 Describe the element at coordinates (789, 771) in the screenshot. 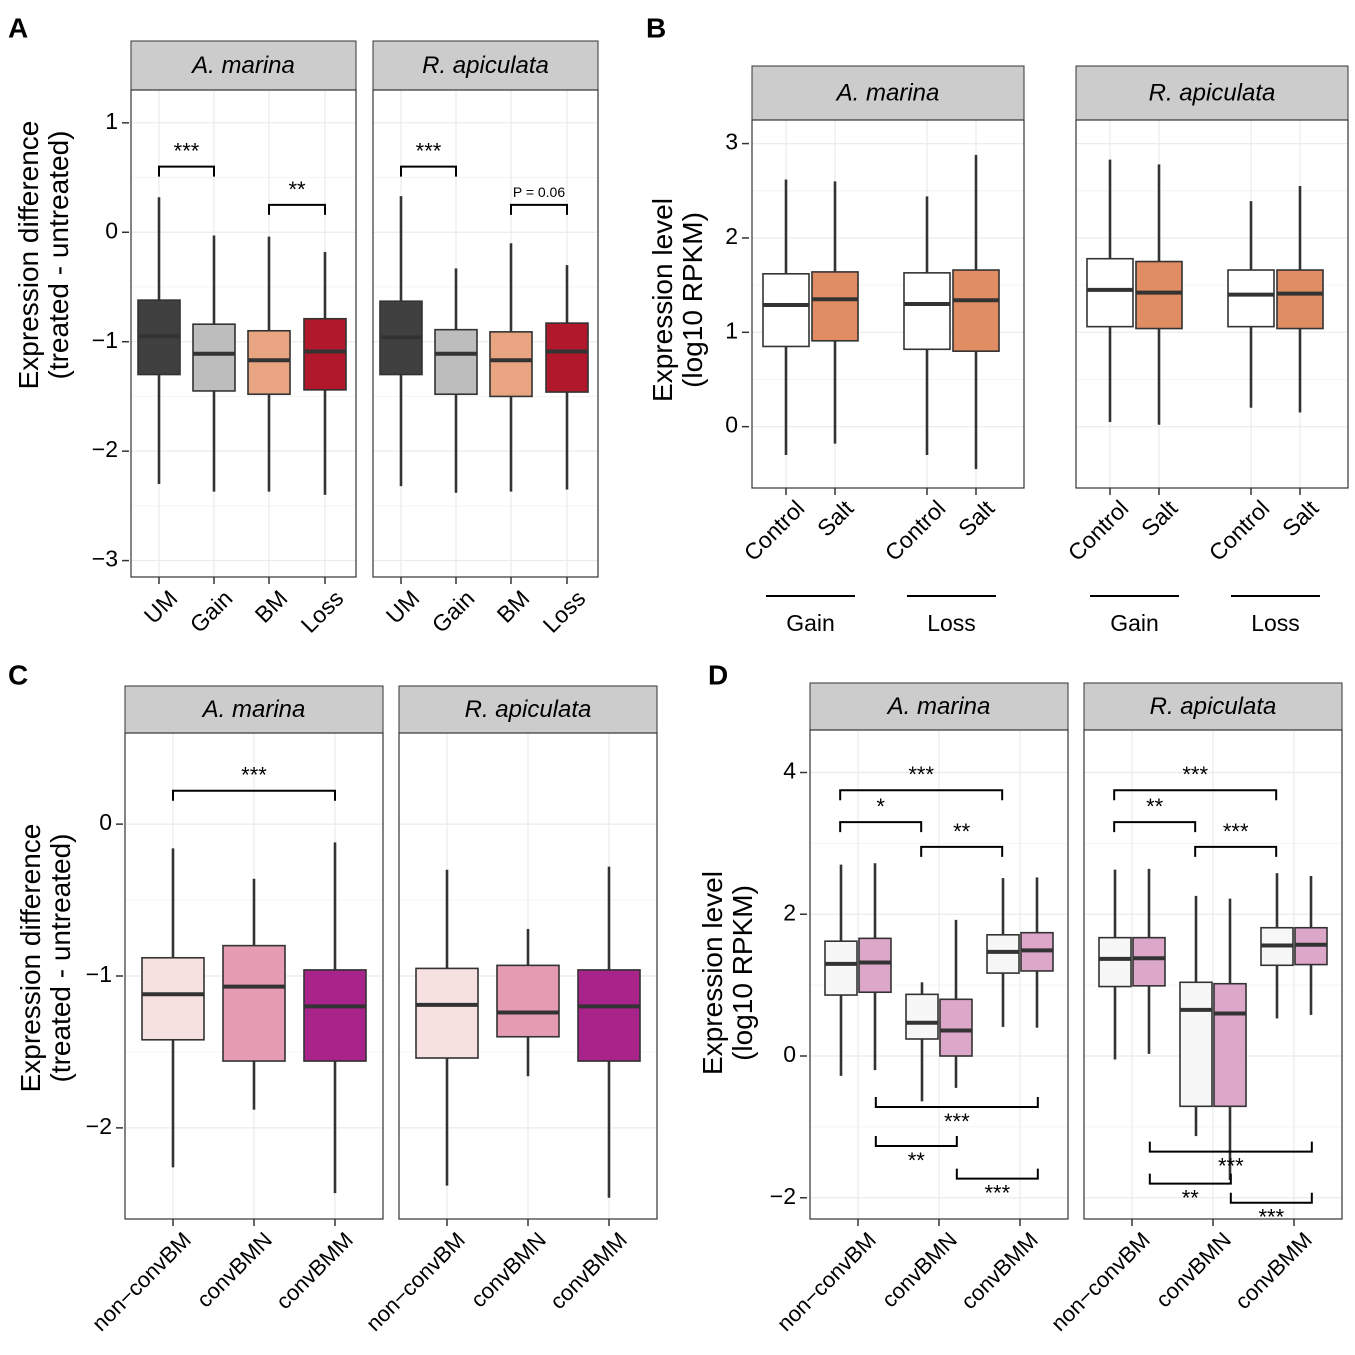

I see `y-tick-label: 4` at that location.